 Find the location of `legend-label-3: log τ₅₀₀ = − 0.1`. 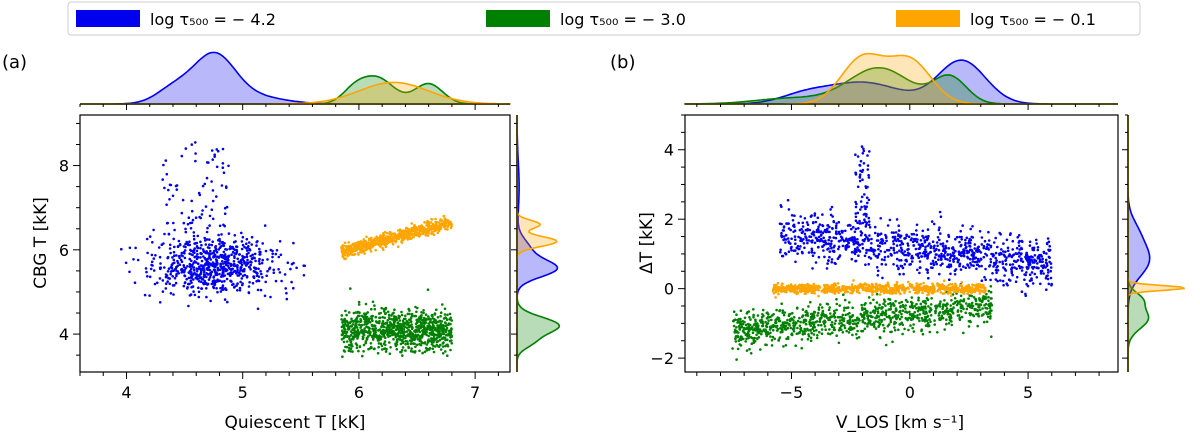

legend-label-3: log τ₅₀₀ = − 0.1 is located at coordinates (1033, 19).